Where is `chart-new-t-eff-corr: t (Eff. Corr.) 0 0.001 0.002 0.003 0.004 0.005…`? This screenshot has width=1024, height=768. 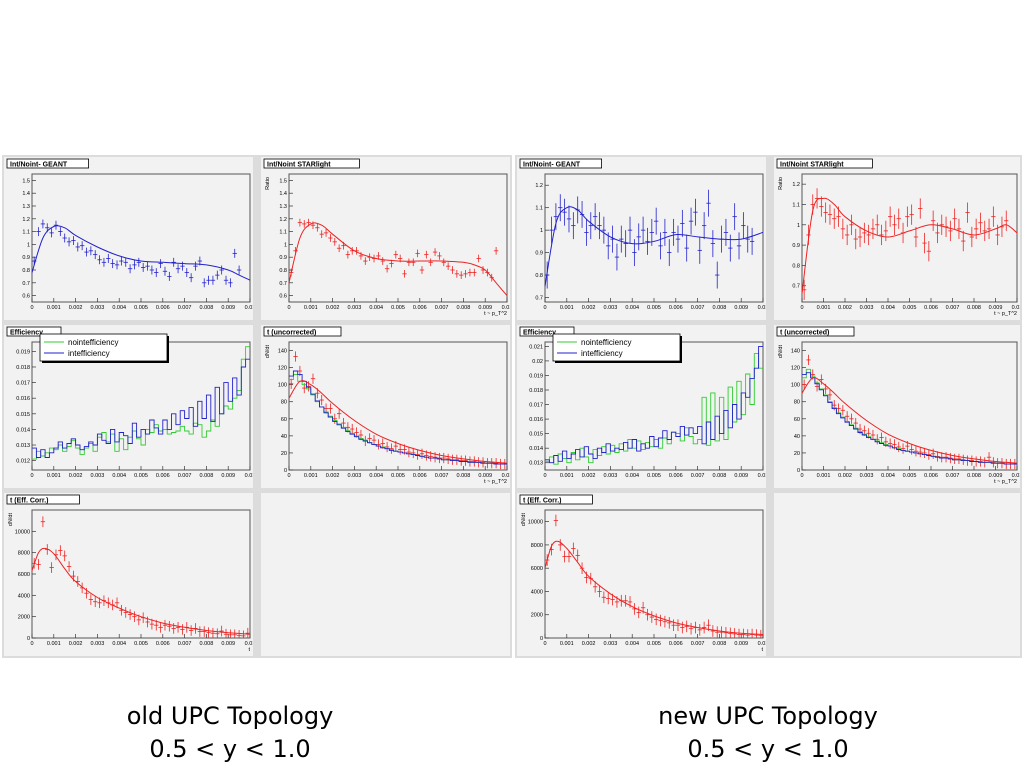 chart-new-t-eff-corr: t (Eff. Corr.) 0 0.001 0.002 0.003 0.004 0.005… is located at coordinates (642, 573).